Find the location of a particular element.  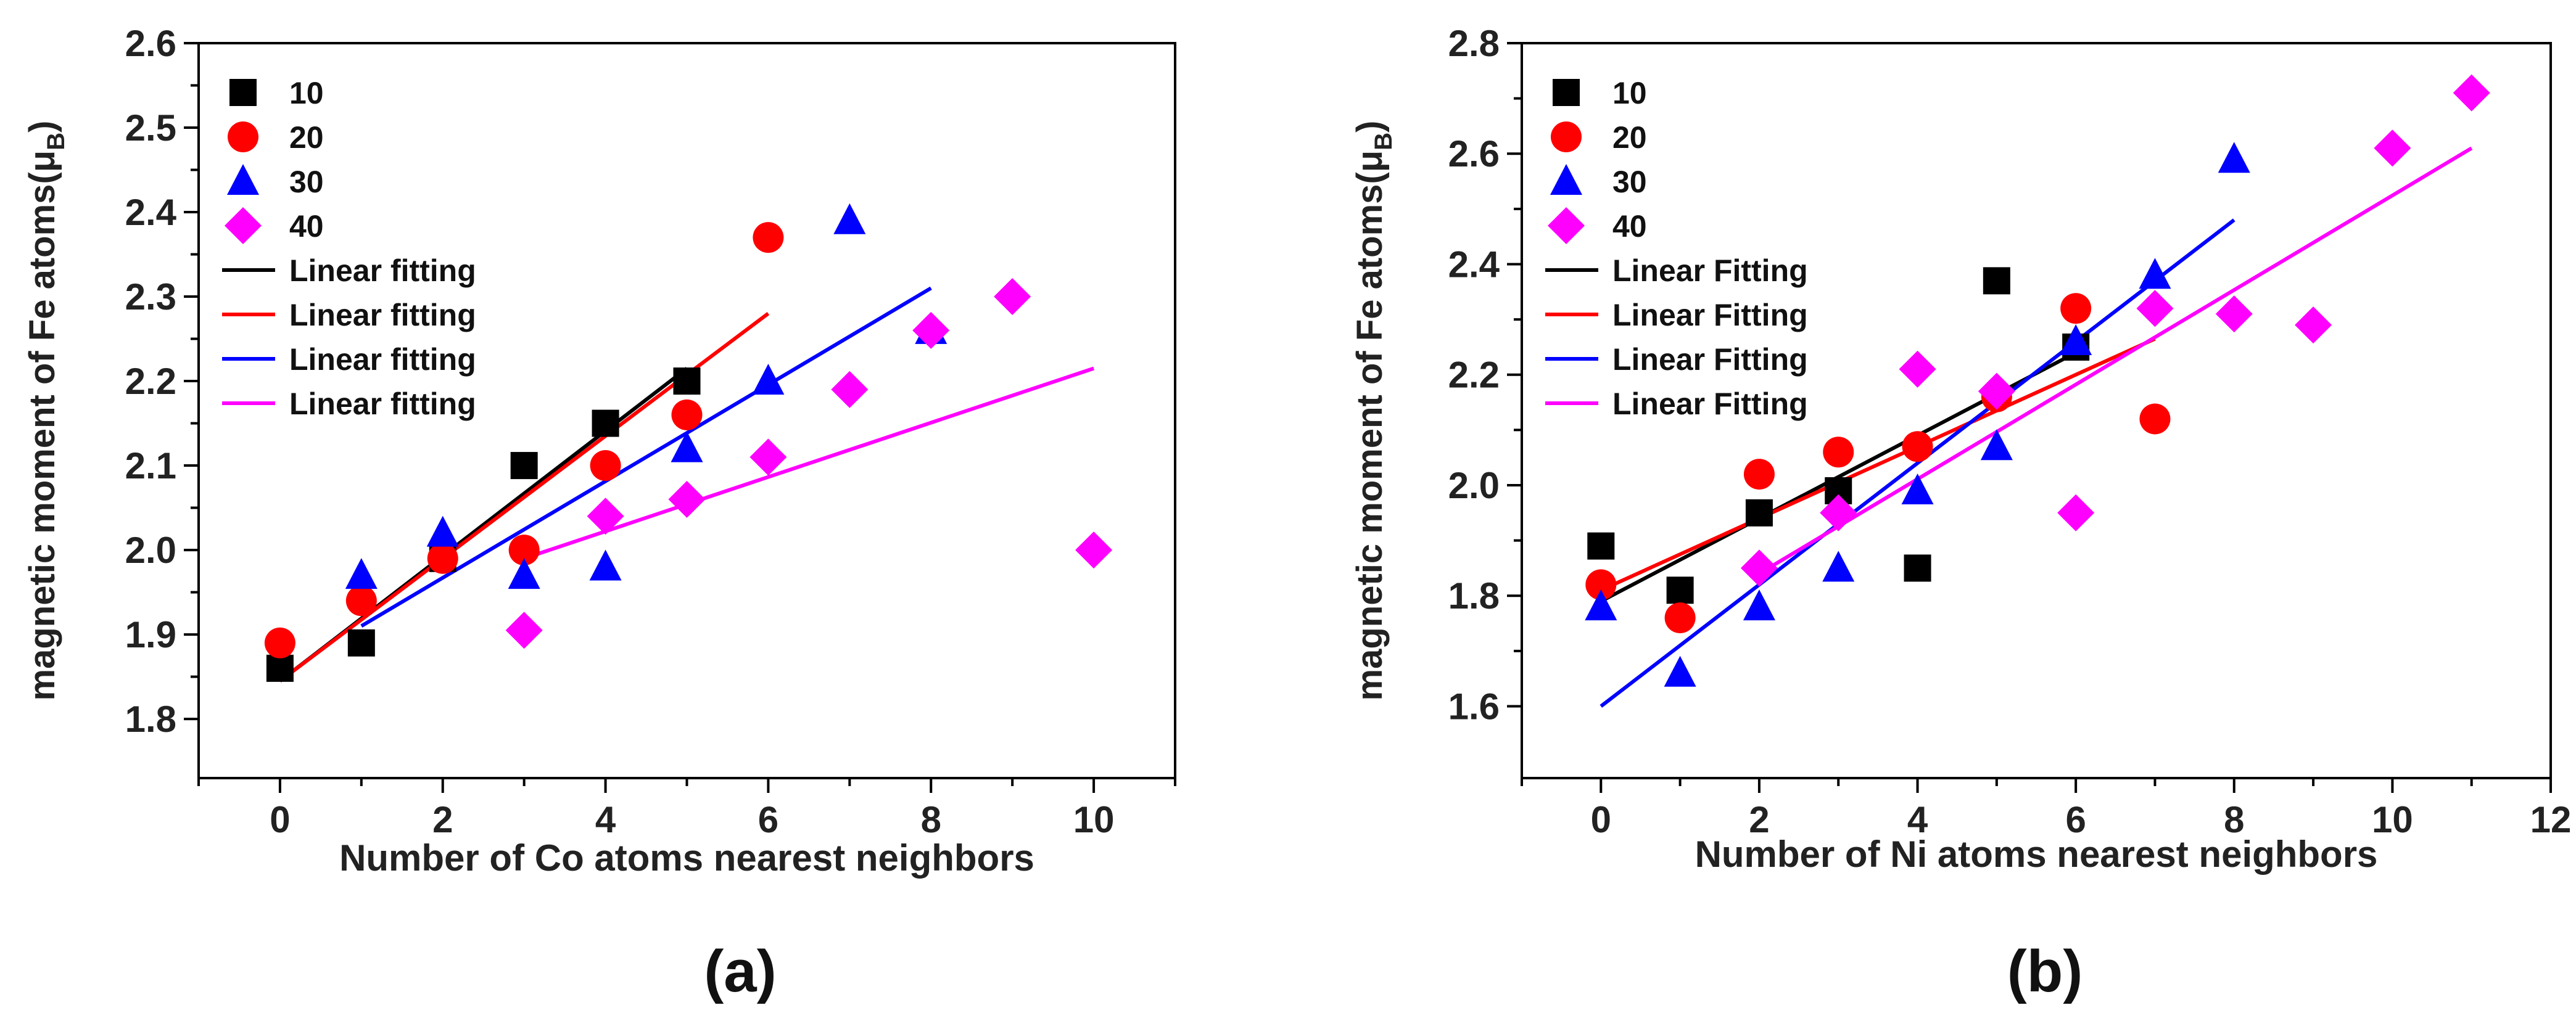

x-tick-label: 12 is located at coordinates (2551, 820).